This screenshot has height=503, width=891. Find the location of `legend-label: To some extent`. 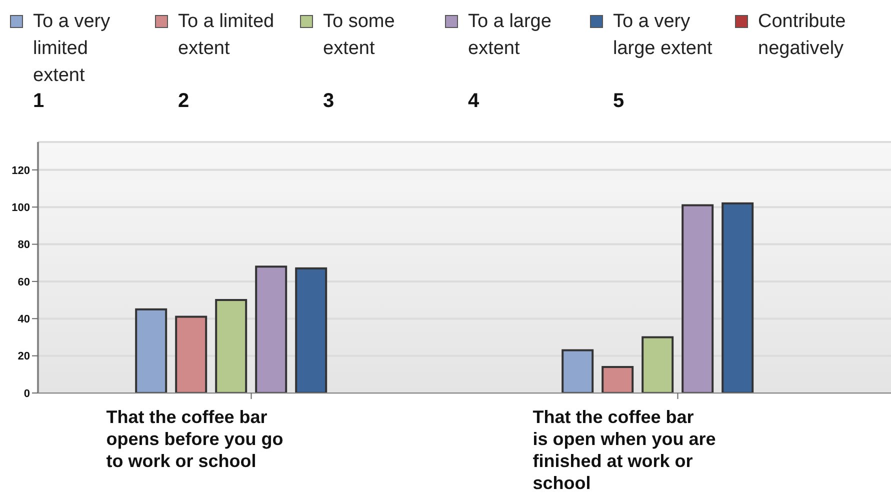

legend-label: To some extent is located at coordinates (359, 35).